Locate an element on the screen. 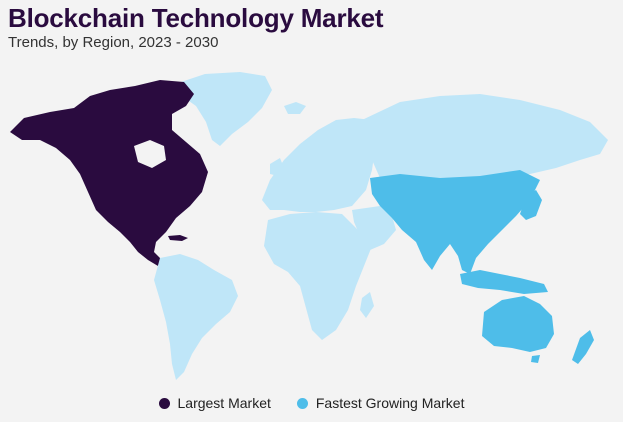 The image size is (623, 422). hudson-bay is located at coordinates (150, 154).